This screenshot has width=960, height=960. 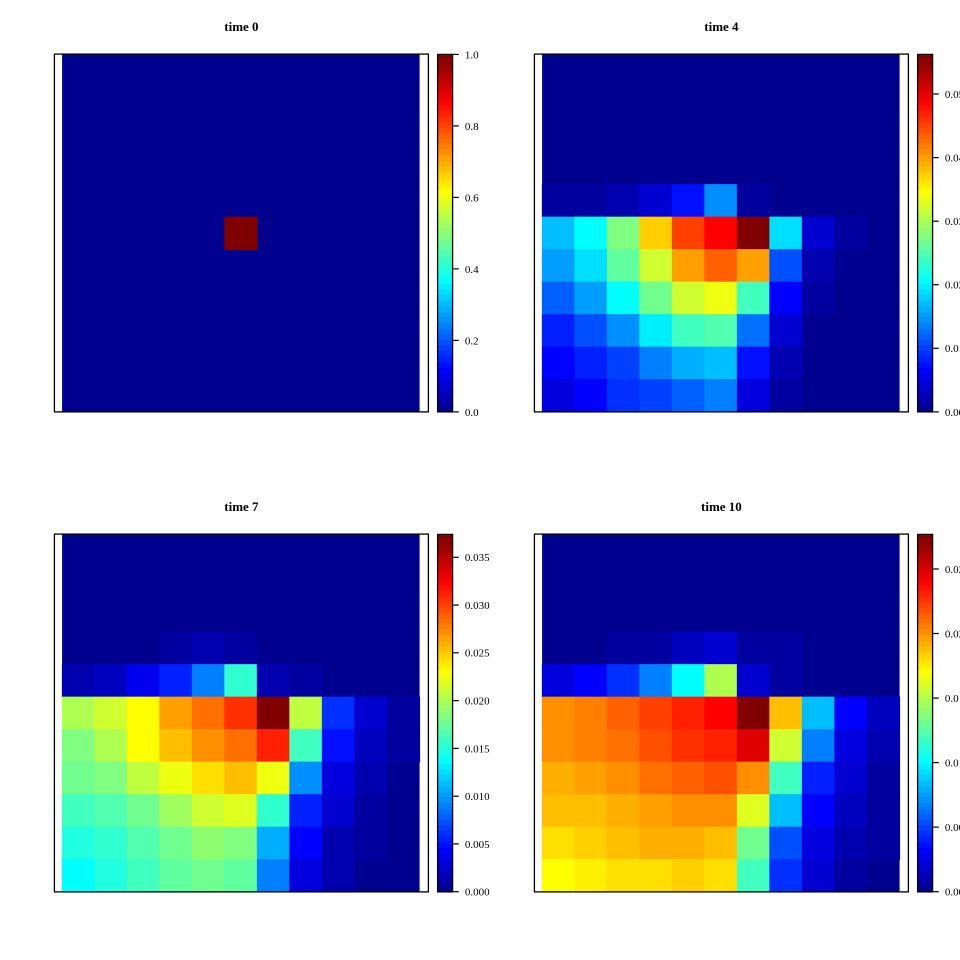 What do you see at coordinates (952, 413) in the screenshot?
I see `svg-text: 0.00` at bounding box center [952, 413].